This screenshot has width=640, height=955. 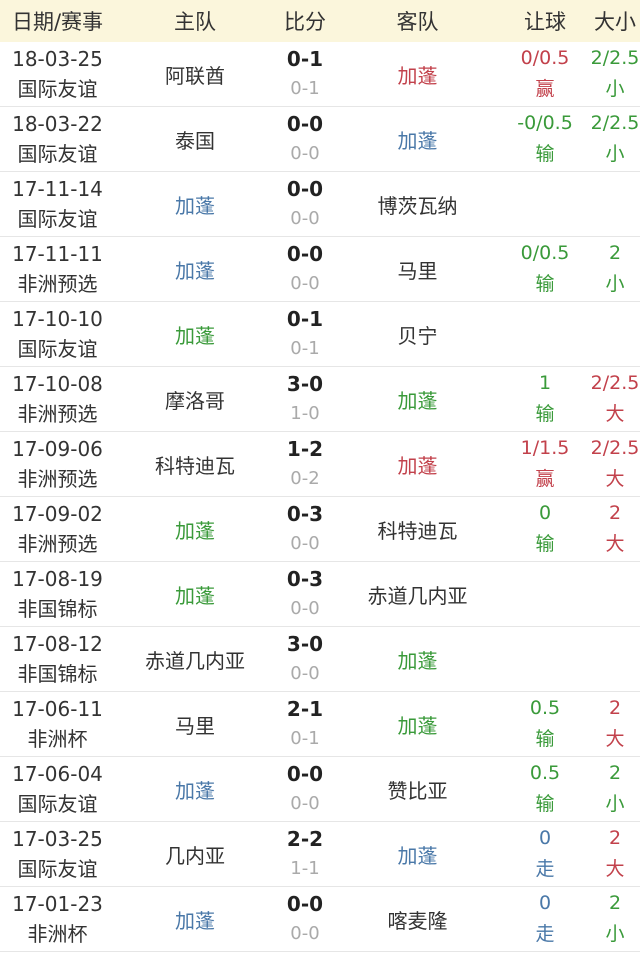 I want to click on table-row: 17-10-08 非洲预选 摩洛哥 3-0 1-0 加蓬 1 输 2/2.5 大, so click(x=320, y=399).